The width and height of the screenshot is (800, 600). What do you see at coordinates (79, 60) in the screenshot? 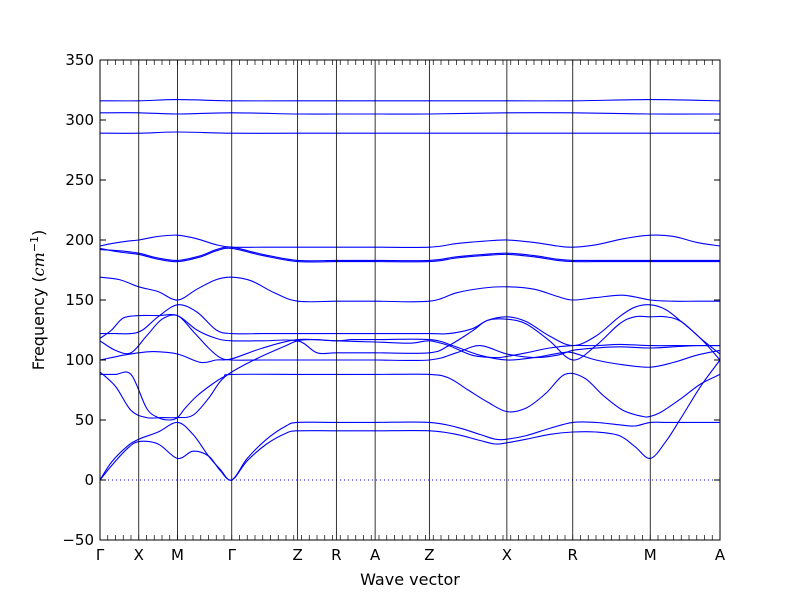
I see `y-tick-label: 350` at bounding box center [79, 60].